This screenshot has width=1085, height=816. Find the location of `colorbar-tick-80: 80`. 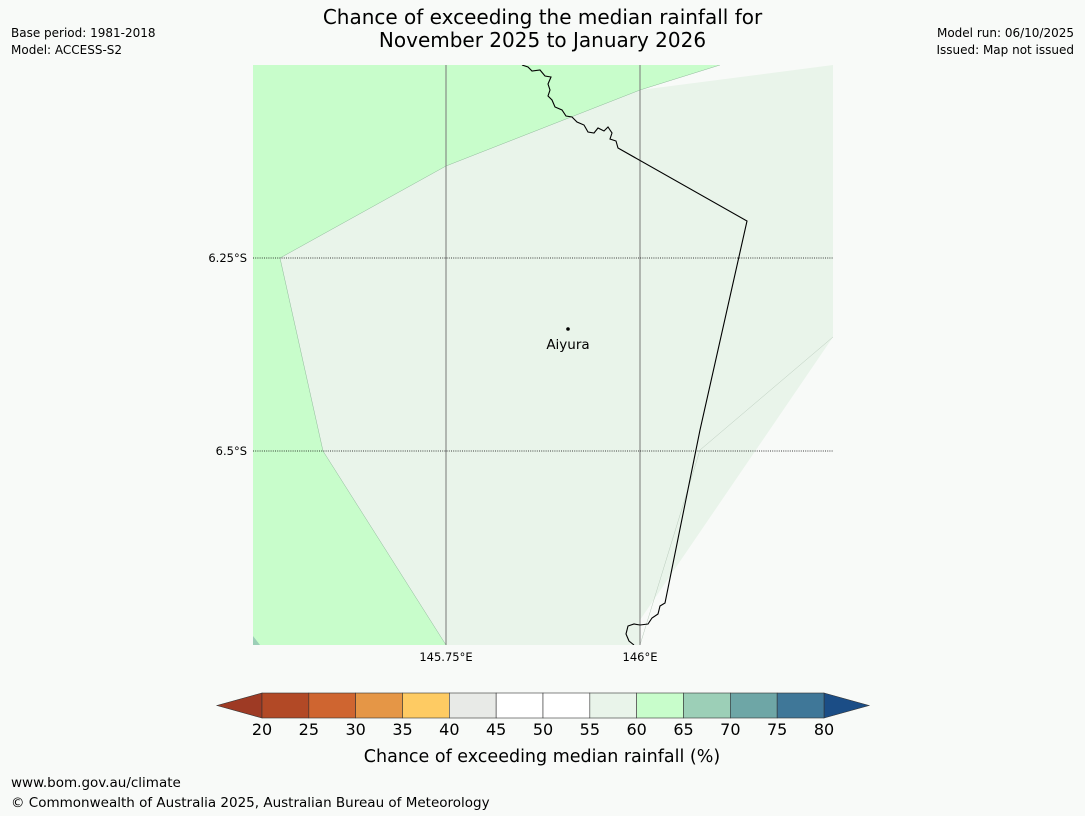

colorbar-tick-80: 80 is located at coordinates (824, 729).